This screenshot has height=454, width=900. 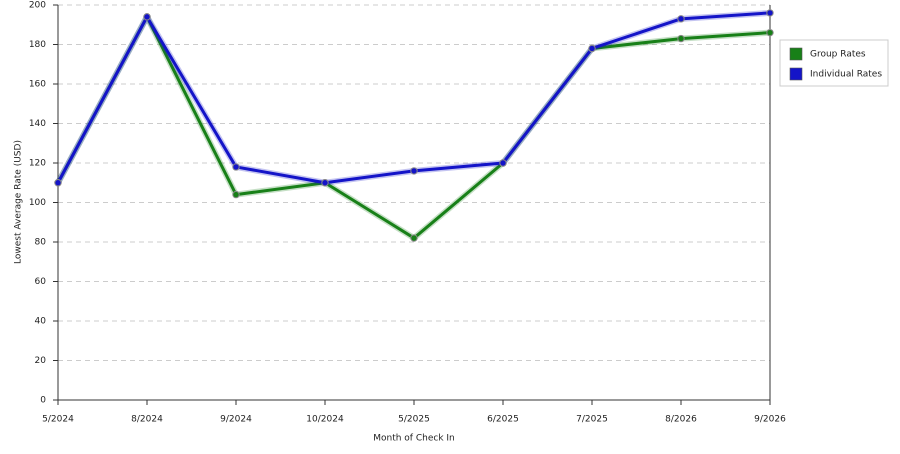 What do you see at coordinates (503, 420) in the screenshot?
I see `x-tick-label: 6/2025` at bounding box center [503, 420].